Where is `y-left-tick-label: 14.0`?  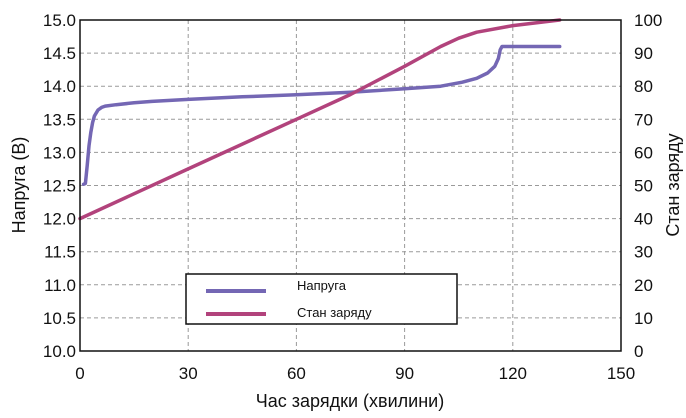
y-left-tick-label: 14.0 is located at coordinates (59, 86).